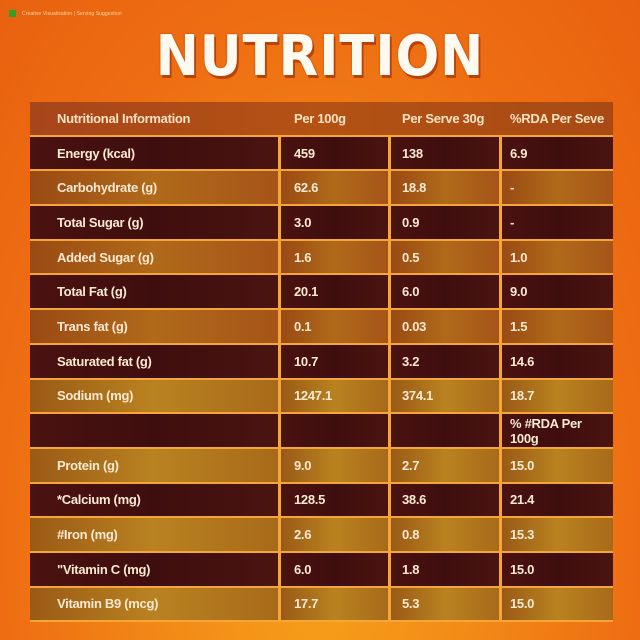 This screenshot has height=640, width=640. I want to click on table-cell: 0.1, so click(336, 326).